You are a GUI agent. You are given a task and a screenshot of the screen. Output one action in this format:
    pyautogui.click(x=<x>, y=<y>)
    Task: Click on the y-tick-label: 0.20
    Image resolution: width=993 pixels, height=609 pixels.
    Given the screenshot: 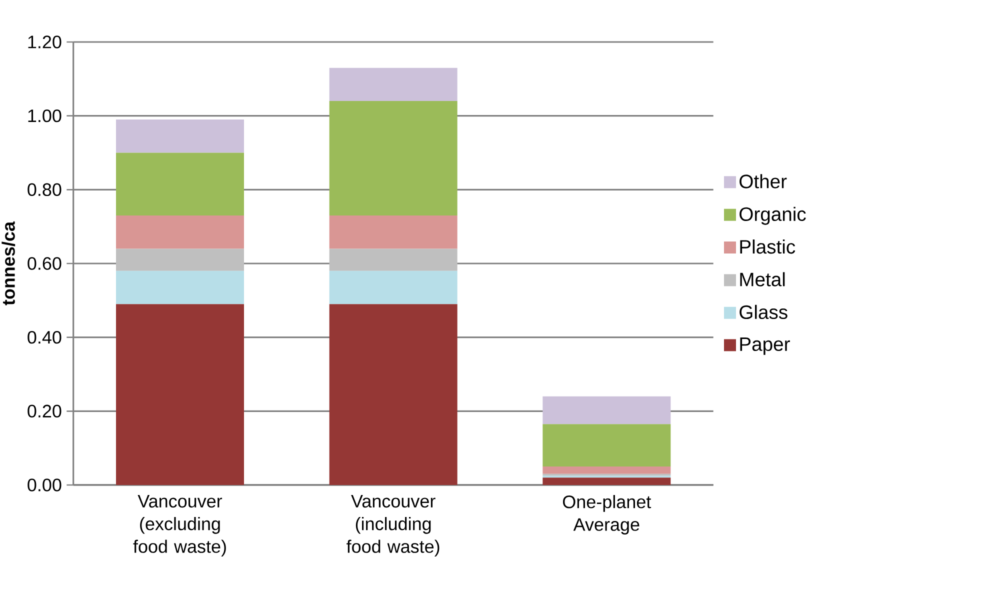 What is the action you would take?
    pyautogui.click(x=45, y=411)
    